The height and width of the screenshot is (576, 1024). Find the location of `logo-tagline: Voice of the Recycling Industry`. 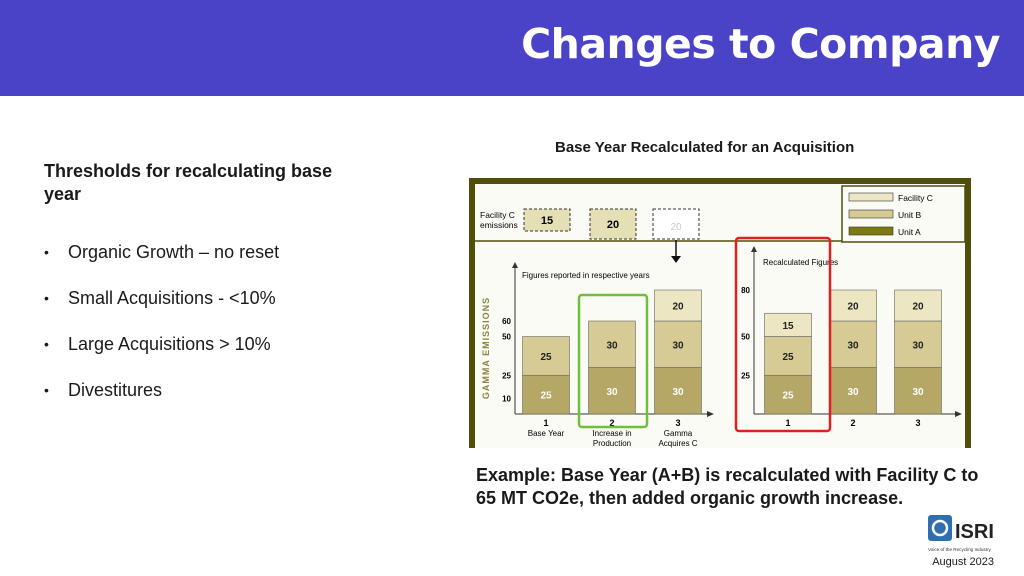

logo-tagline: Voice of the Recycling Industry is located at coordinates (960, 549).